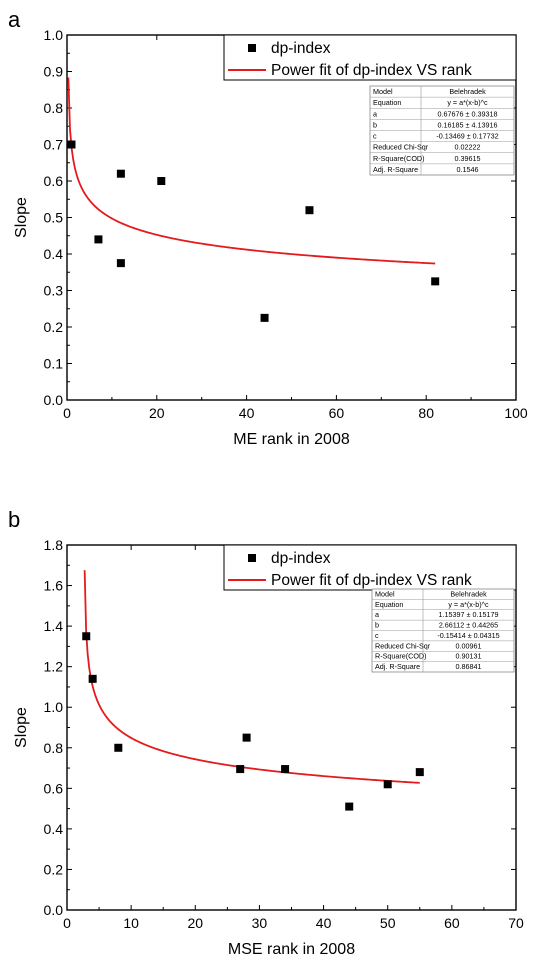  I want to click on x-tick-label: 10, so click(131, 923).